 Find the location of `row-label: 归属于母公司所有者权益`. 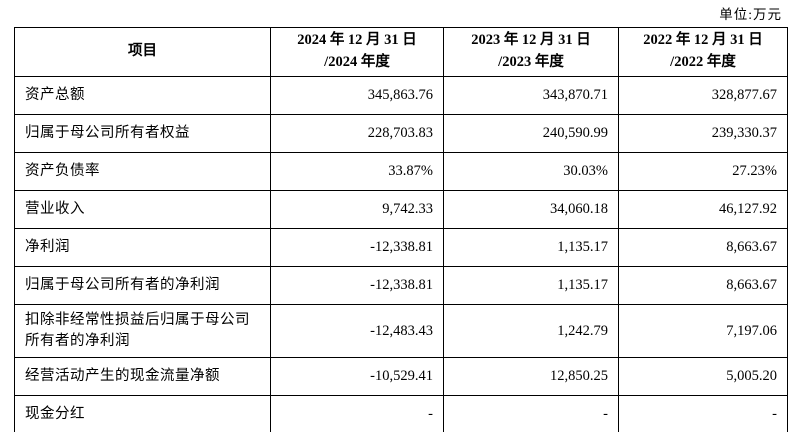

row-label: 归属于母公司所有者权益 is located at coordinates (142, 133).